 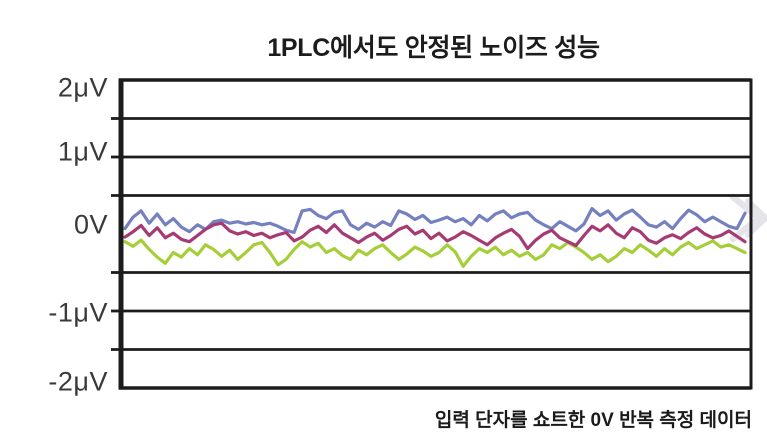 I want to click on chart-title: 1PLC에서도 안정된 노이즈 성능, so click(x=433, y=48).